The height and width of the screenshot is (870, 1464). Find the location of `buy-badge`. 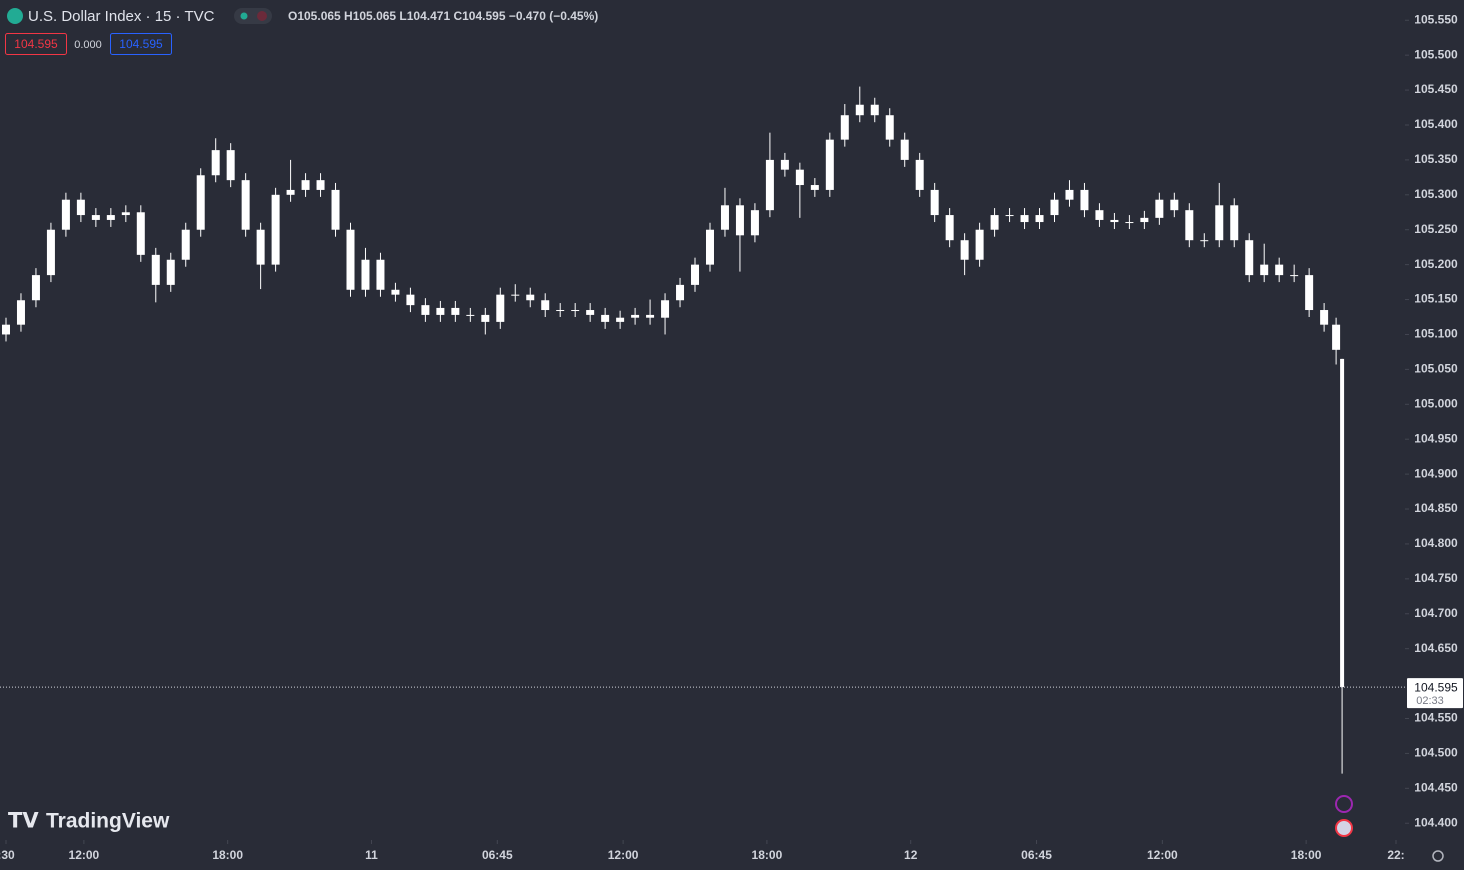

buy-badge is located at coordinates (141, 44).